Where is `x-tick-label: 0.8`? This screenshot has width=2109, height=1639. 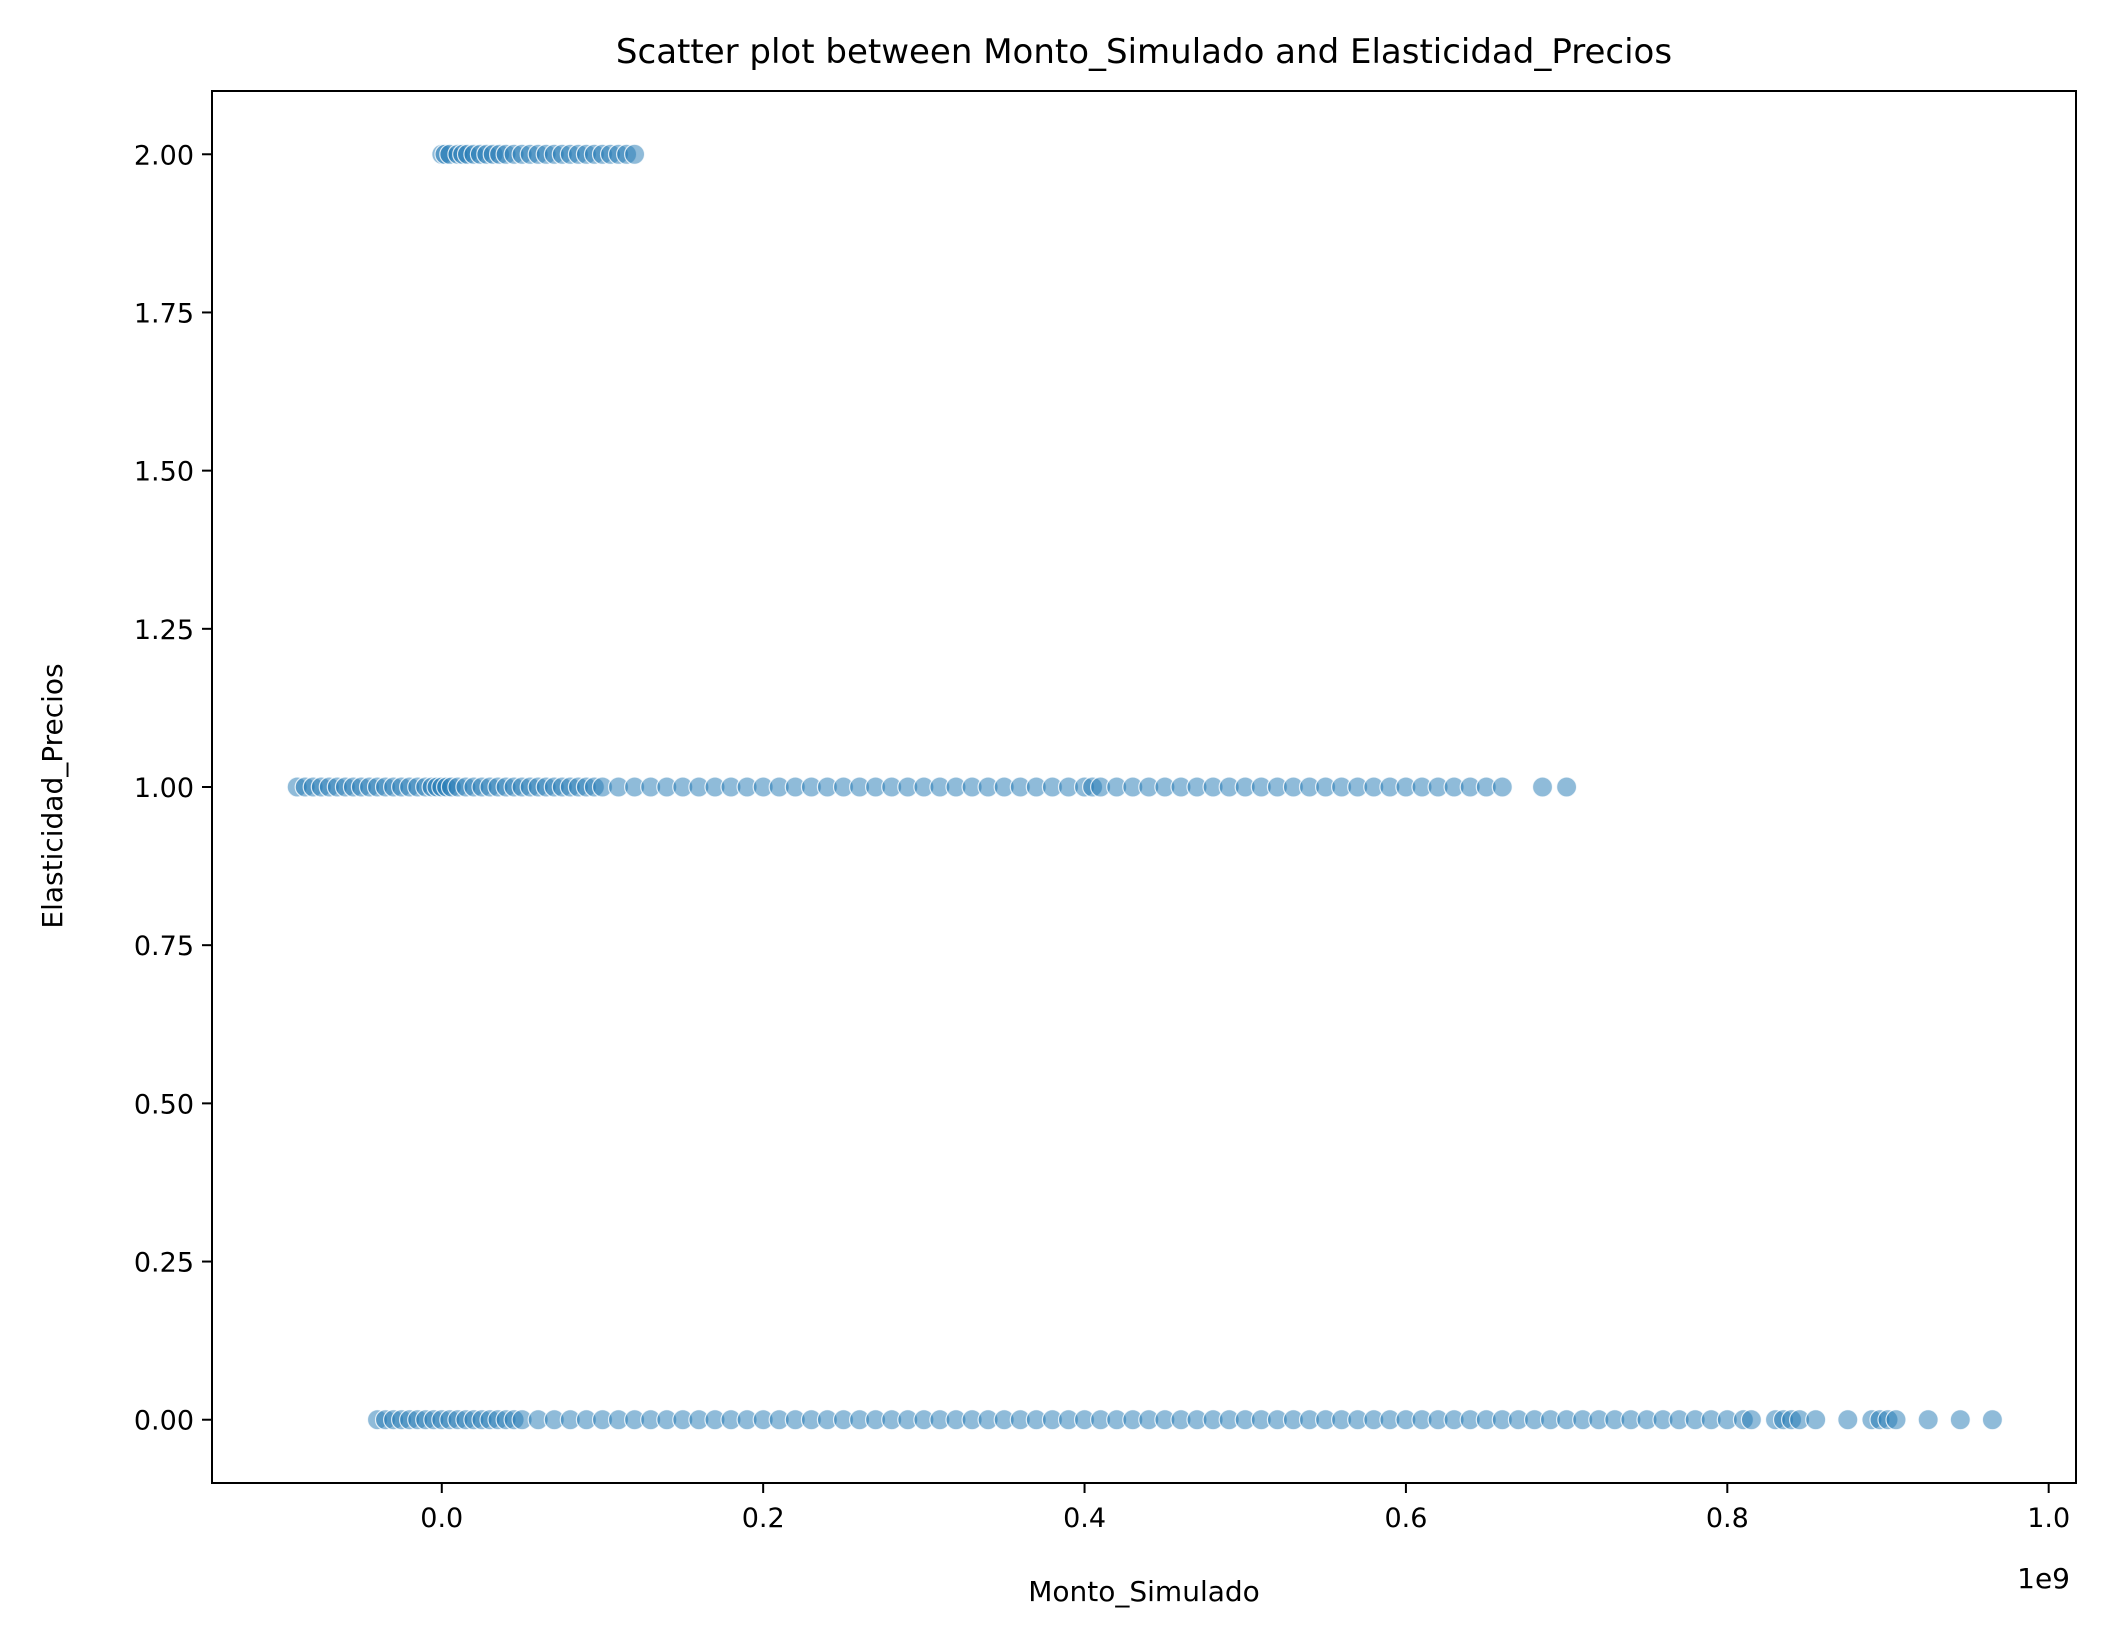
x-tick-label: 0.8 is located at coordinates (1727, 1518).